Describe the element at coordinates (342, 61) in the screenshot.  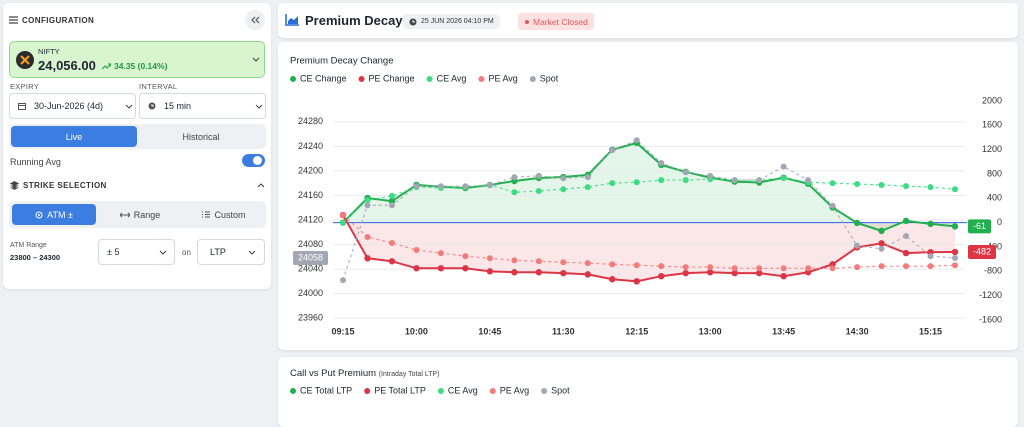
I see `chart-title: Premium Decay Change` at that location.